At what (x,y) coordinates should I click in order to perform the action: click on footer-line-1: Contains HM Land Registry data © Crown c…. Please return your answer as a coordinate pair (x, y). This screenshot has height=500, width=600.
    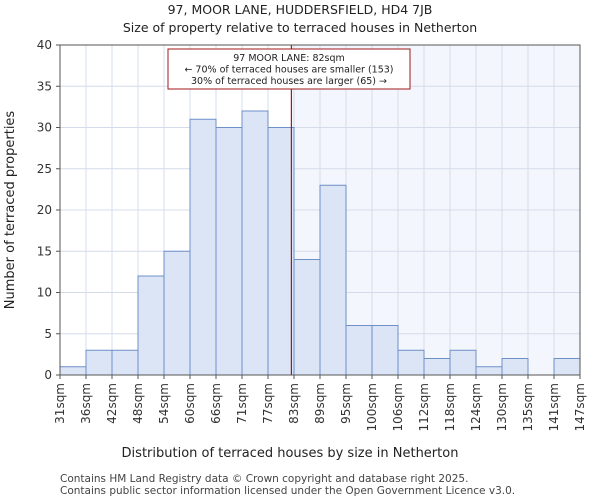
    Looking at the image, I should click on (264, 479).